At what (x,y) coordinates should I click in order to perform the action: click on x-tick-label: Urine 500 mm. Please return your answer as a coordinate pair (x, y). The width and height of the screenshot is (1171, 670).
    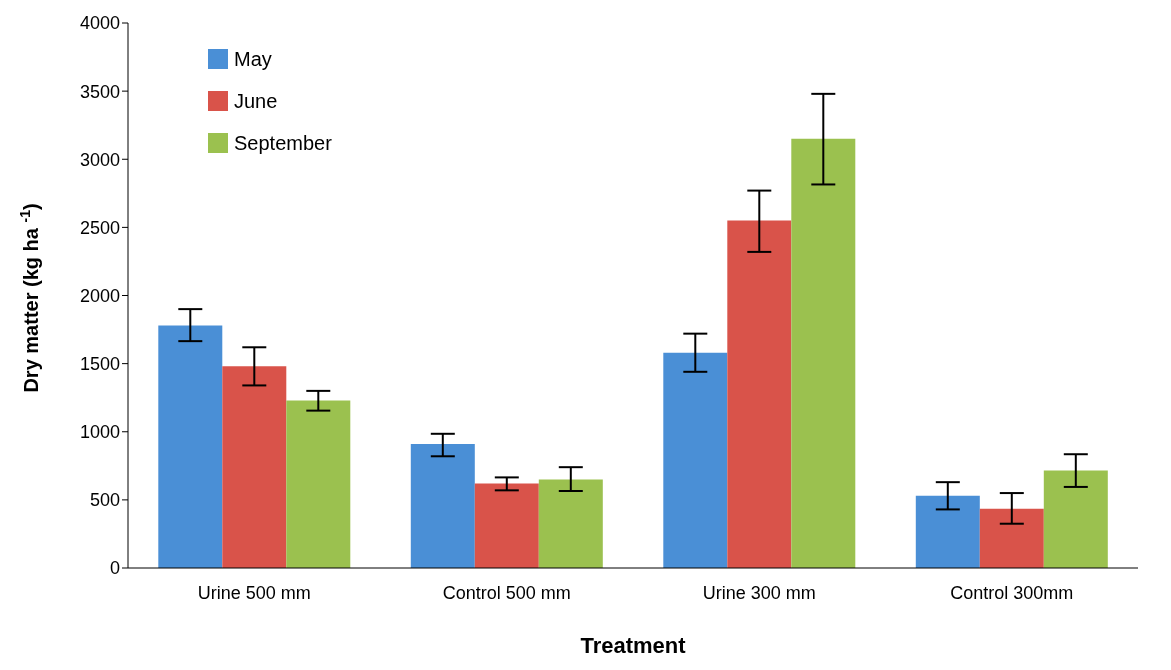
    Looking at the image, I should click on (254, 592).